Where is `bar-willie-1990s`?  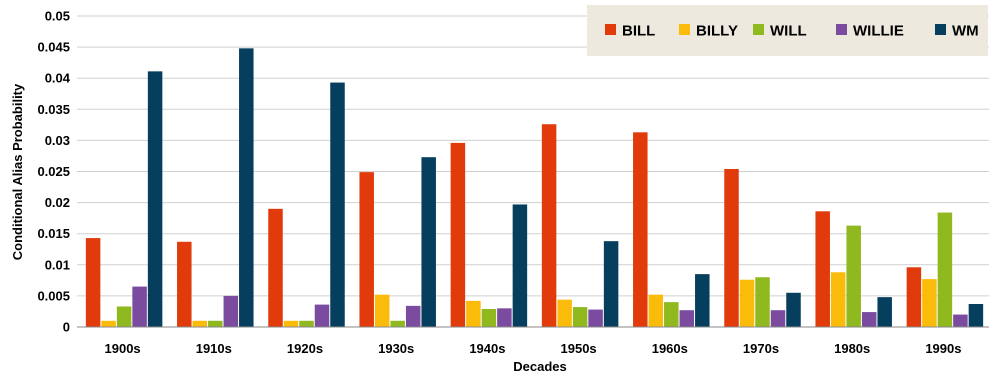 bar-willie-1990s is located at coordinates (960, 320).